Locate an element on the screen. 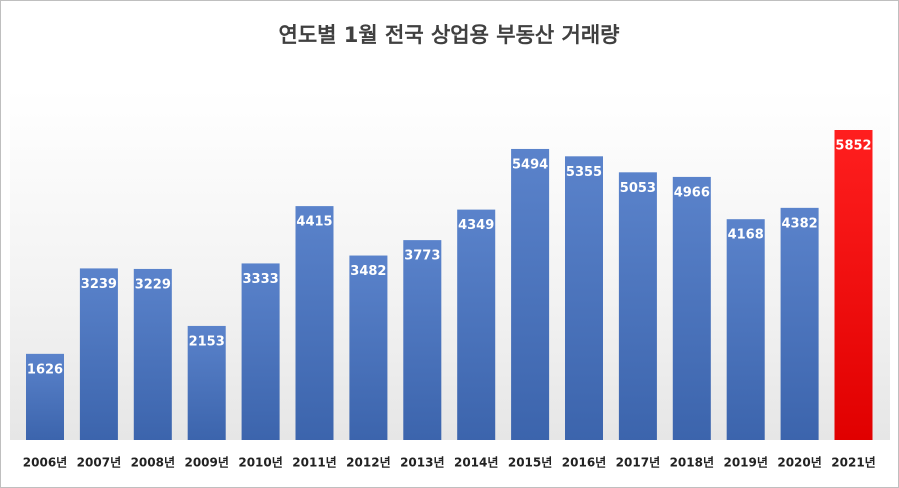 The image size is (899, 488). value-label: 5852 is located at coordinates (853, 146).